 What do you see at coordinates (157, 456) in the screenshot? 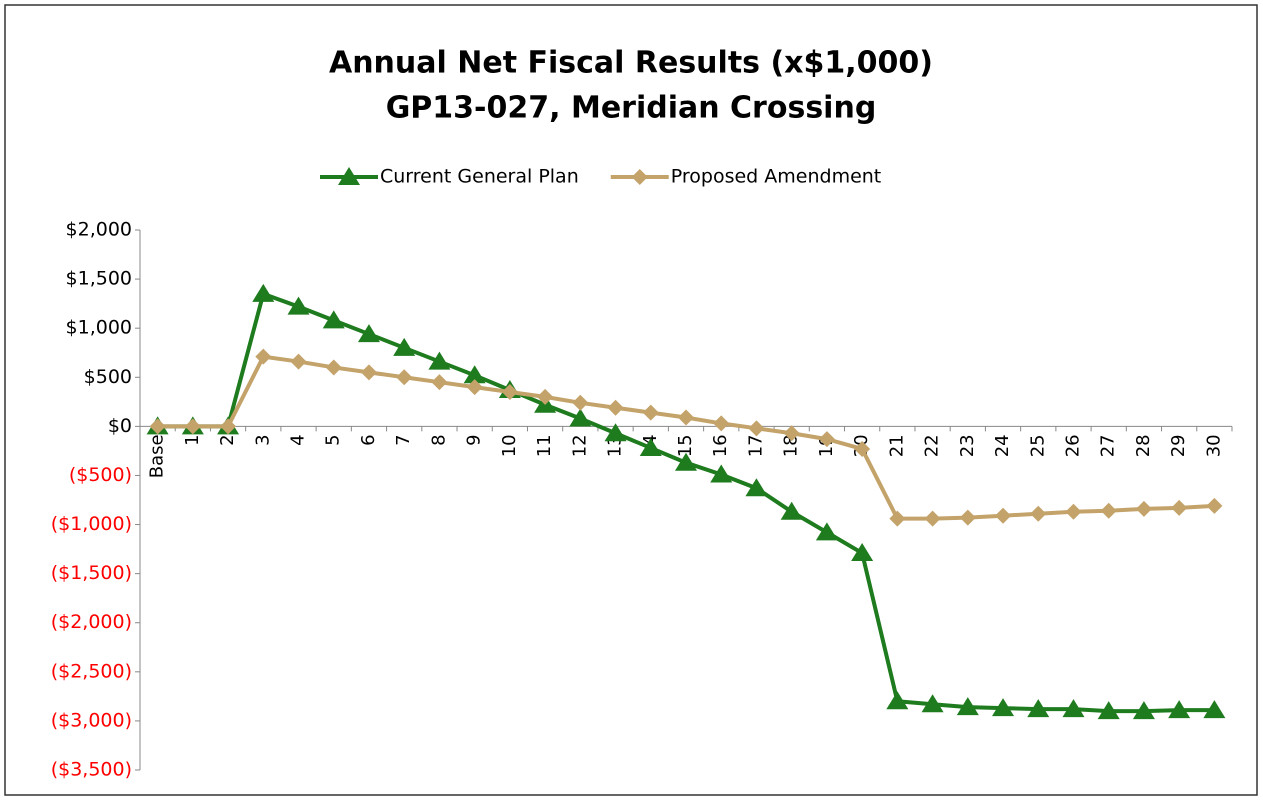
I see `x-tick-label: Base` at bounding box center [157, 456].